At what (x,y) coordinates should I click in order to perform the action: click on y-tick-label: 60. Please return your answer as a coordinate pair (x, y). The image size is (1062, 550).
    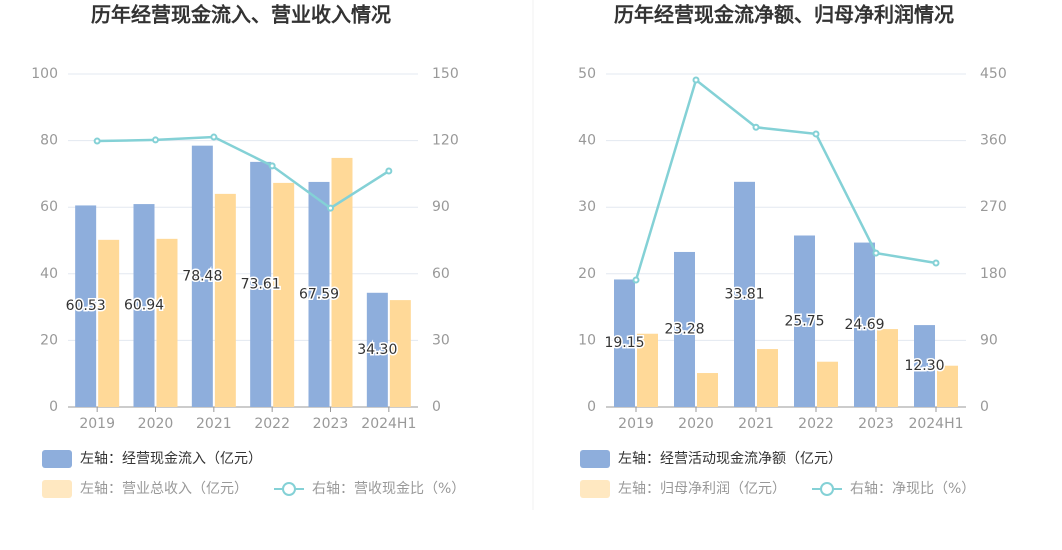
    Looking at the image, I should click on (49, 207).